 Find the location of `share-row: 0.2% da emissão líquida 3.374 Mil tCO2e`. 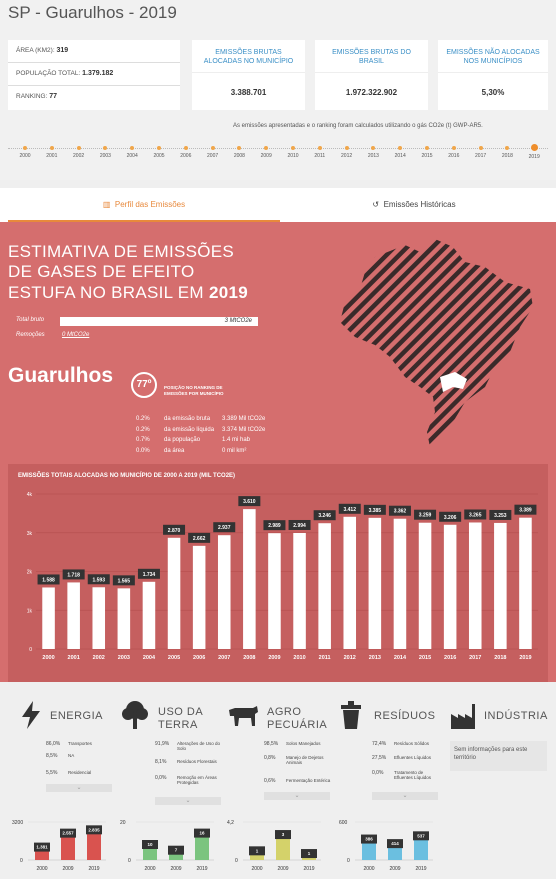

share-row: 0.2% da emissão líquida 3.374 Mil tCO2e is located at coordinates (200, 430).